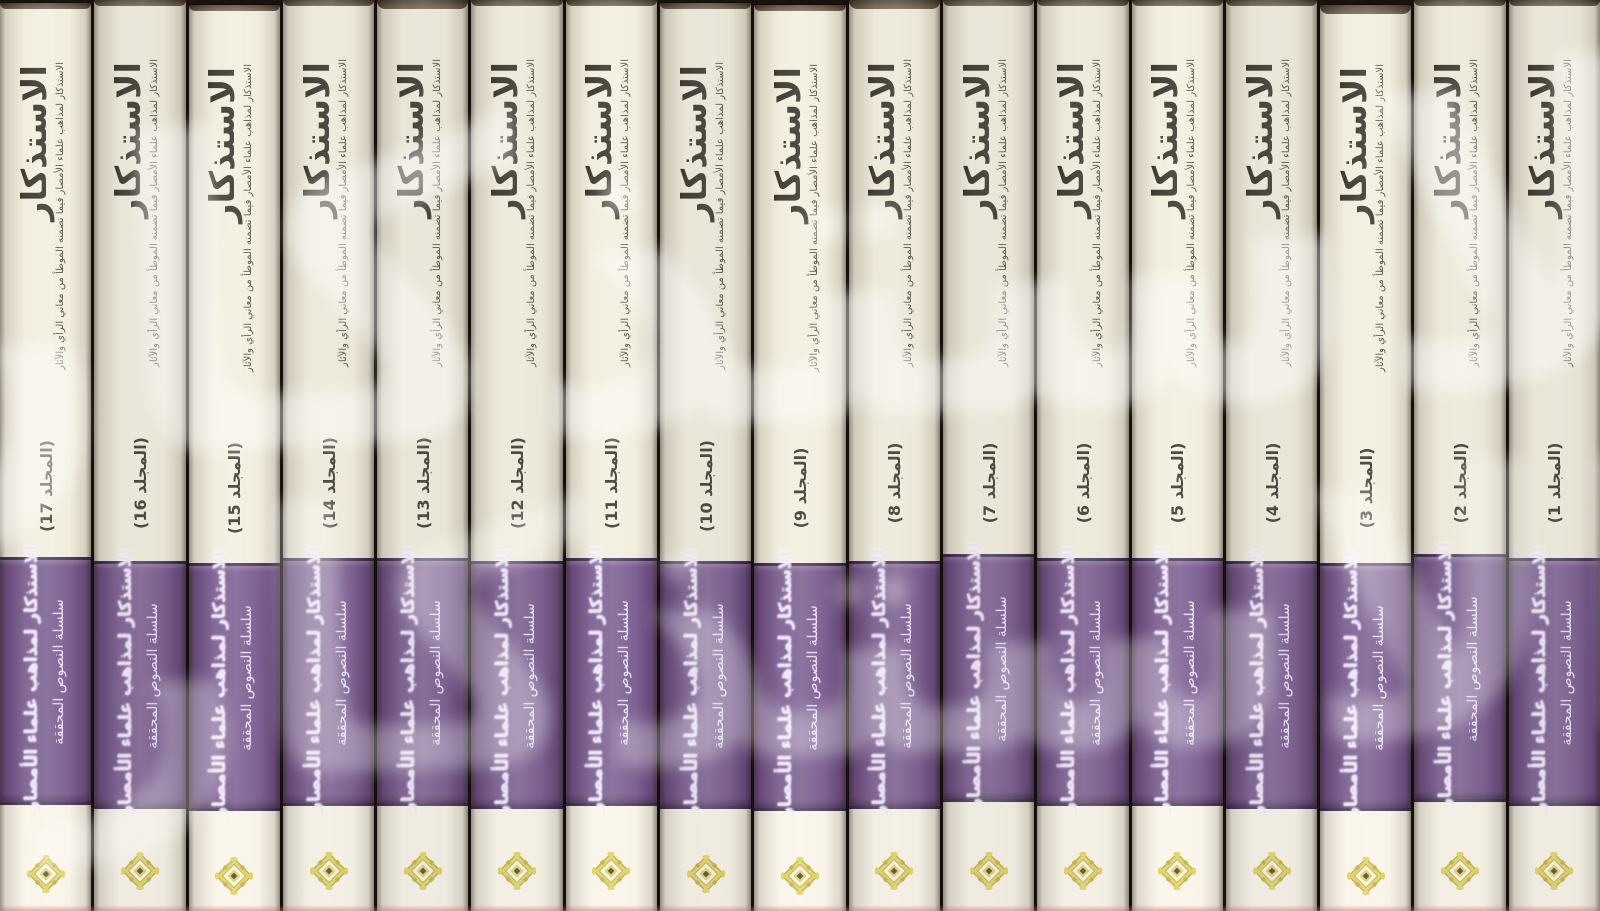 The width and height of the screenshot is (1600, 911). Describe the element at coordinates (1178, 483) in the screenshot. I see `volume-label: (المجلد 5)` at that location.